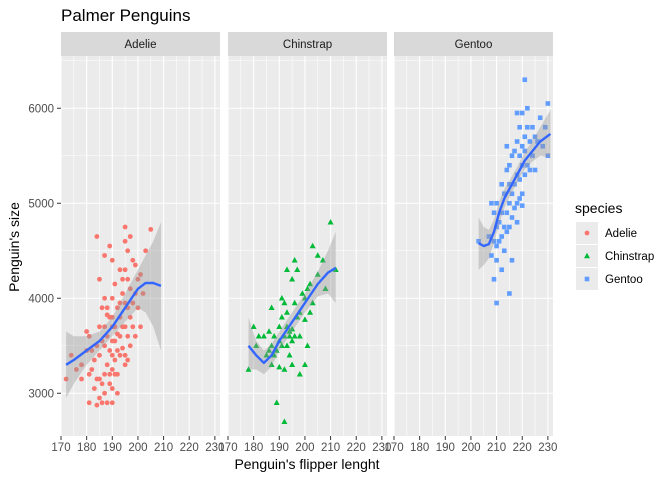 Image resolution: width=672 pixels, height=480 pixels. I want to click on facet-strip-label: Gentoo, so click(474, 45).